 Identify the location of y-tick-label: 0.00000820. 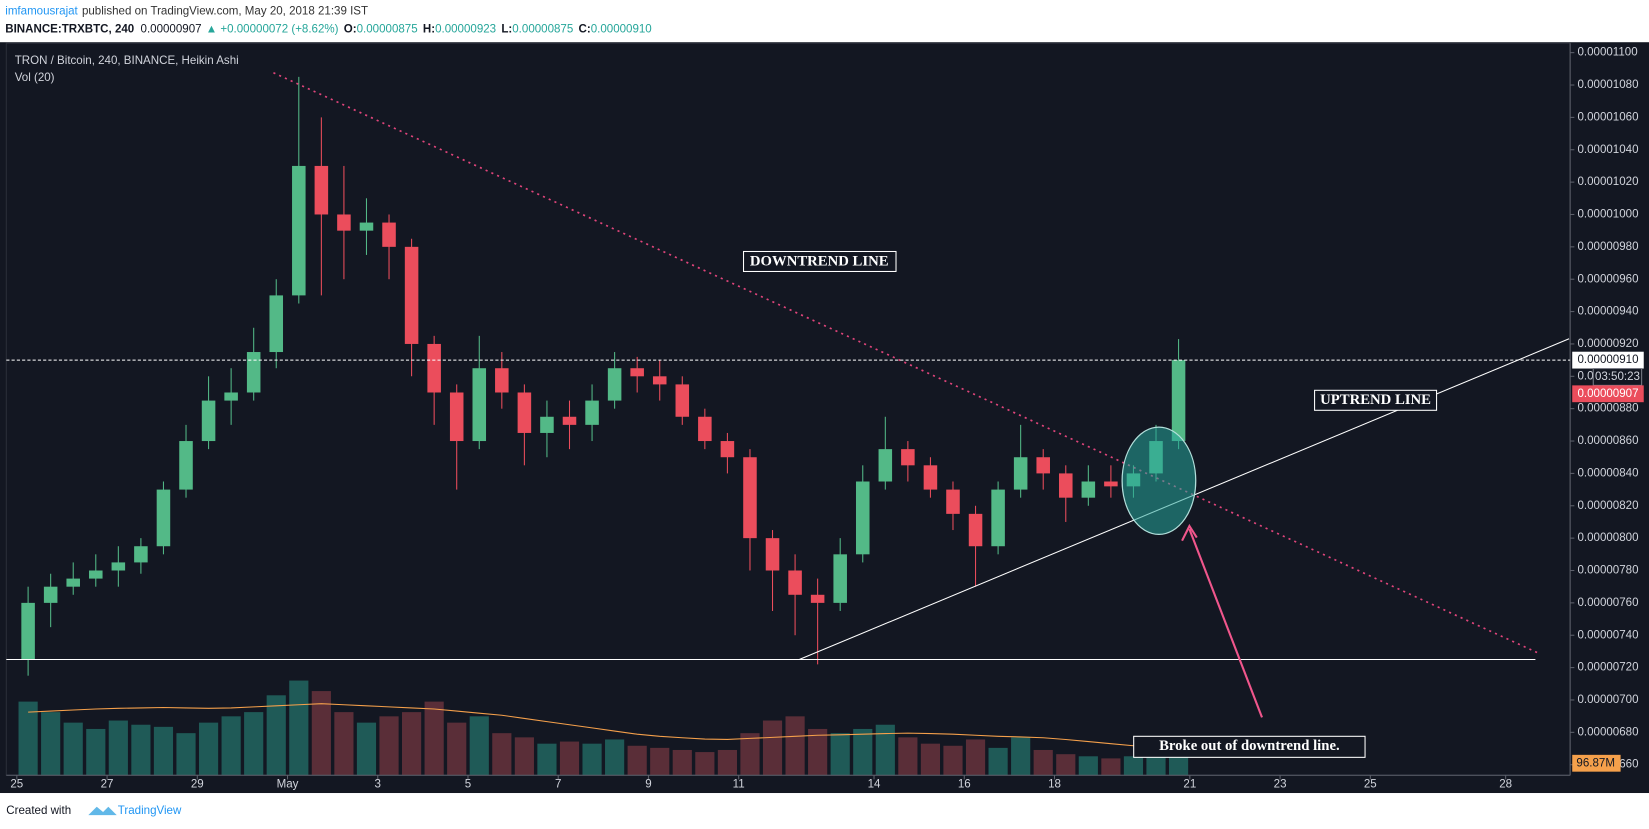
(1607, 506).